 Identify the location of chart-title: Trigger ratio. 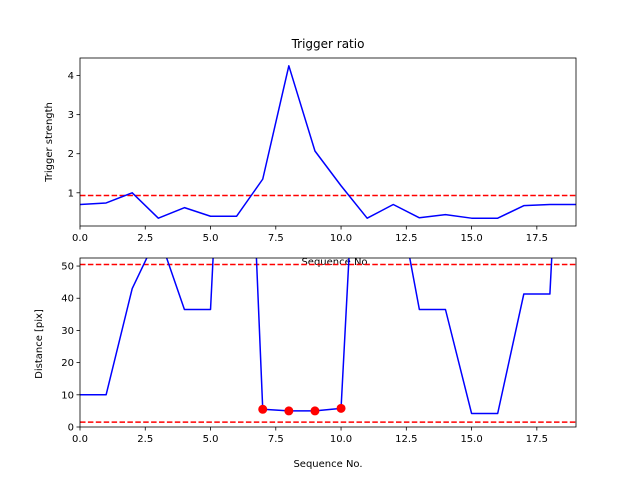
(328, 44).